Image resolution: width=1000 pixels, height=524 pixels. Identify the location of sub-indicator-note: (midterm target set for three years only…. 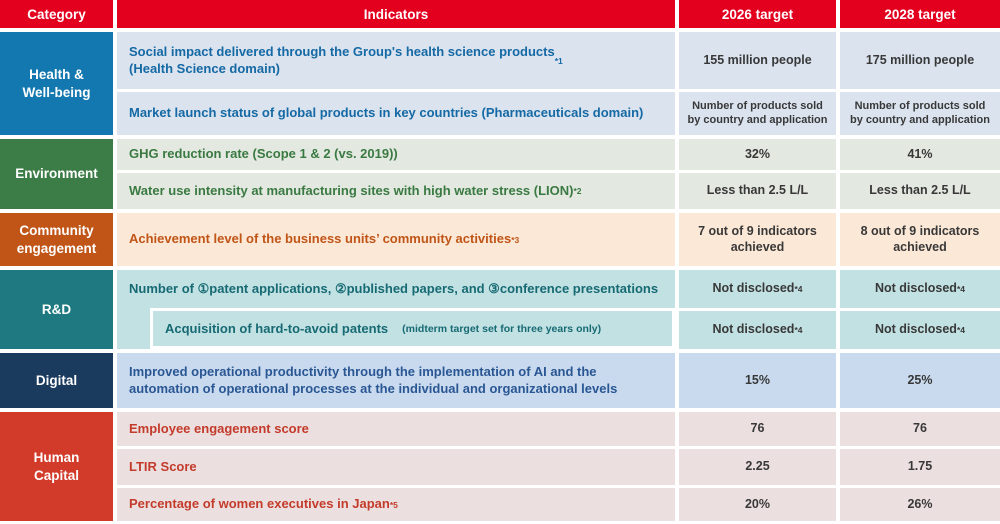
(502, 328).